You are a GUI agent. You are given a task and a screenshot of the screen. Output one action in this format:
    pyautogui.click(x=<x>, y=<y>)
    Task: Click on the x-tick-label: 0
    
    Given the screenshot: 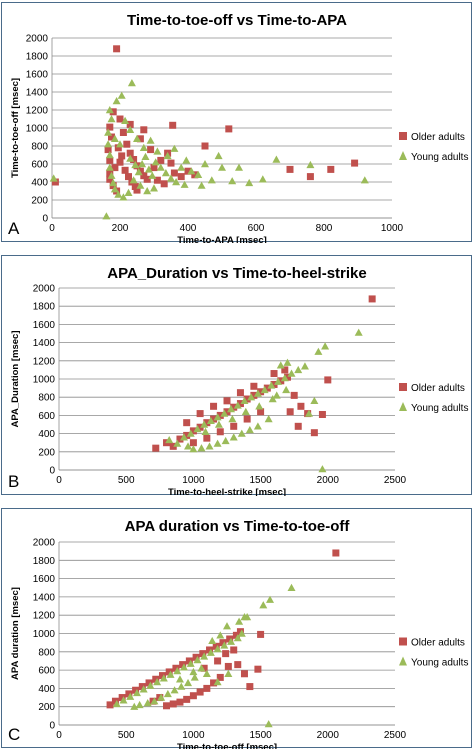 What is the action you would take?
    pyautogui.click(x=59, y=480)
    